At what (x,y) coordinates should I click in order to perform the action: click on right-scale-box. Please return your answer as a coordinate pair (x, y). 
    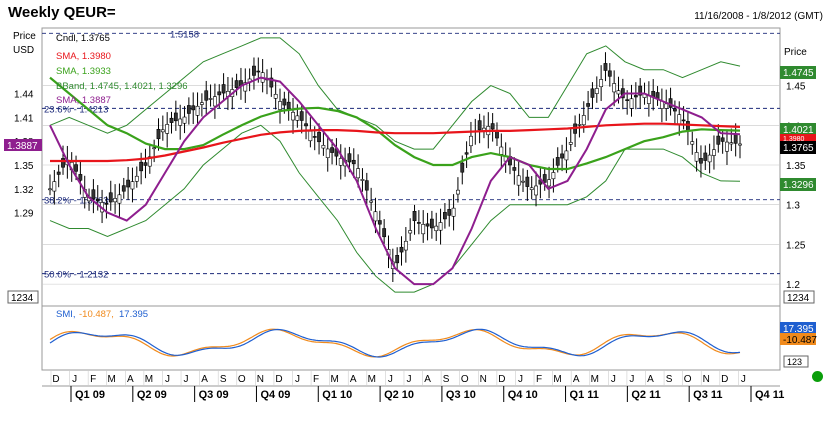
    Looking at the image, I should click on (799, 297).